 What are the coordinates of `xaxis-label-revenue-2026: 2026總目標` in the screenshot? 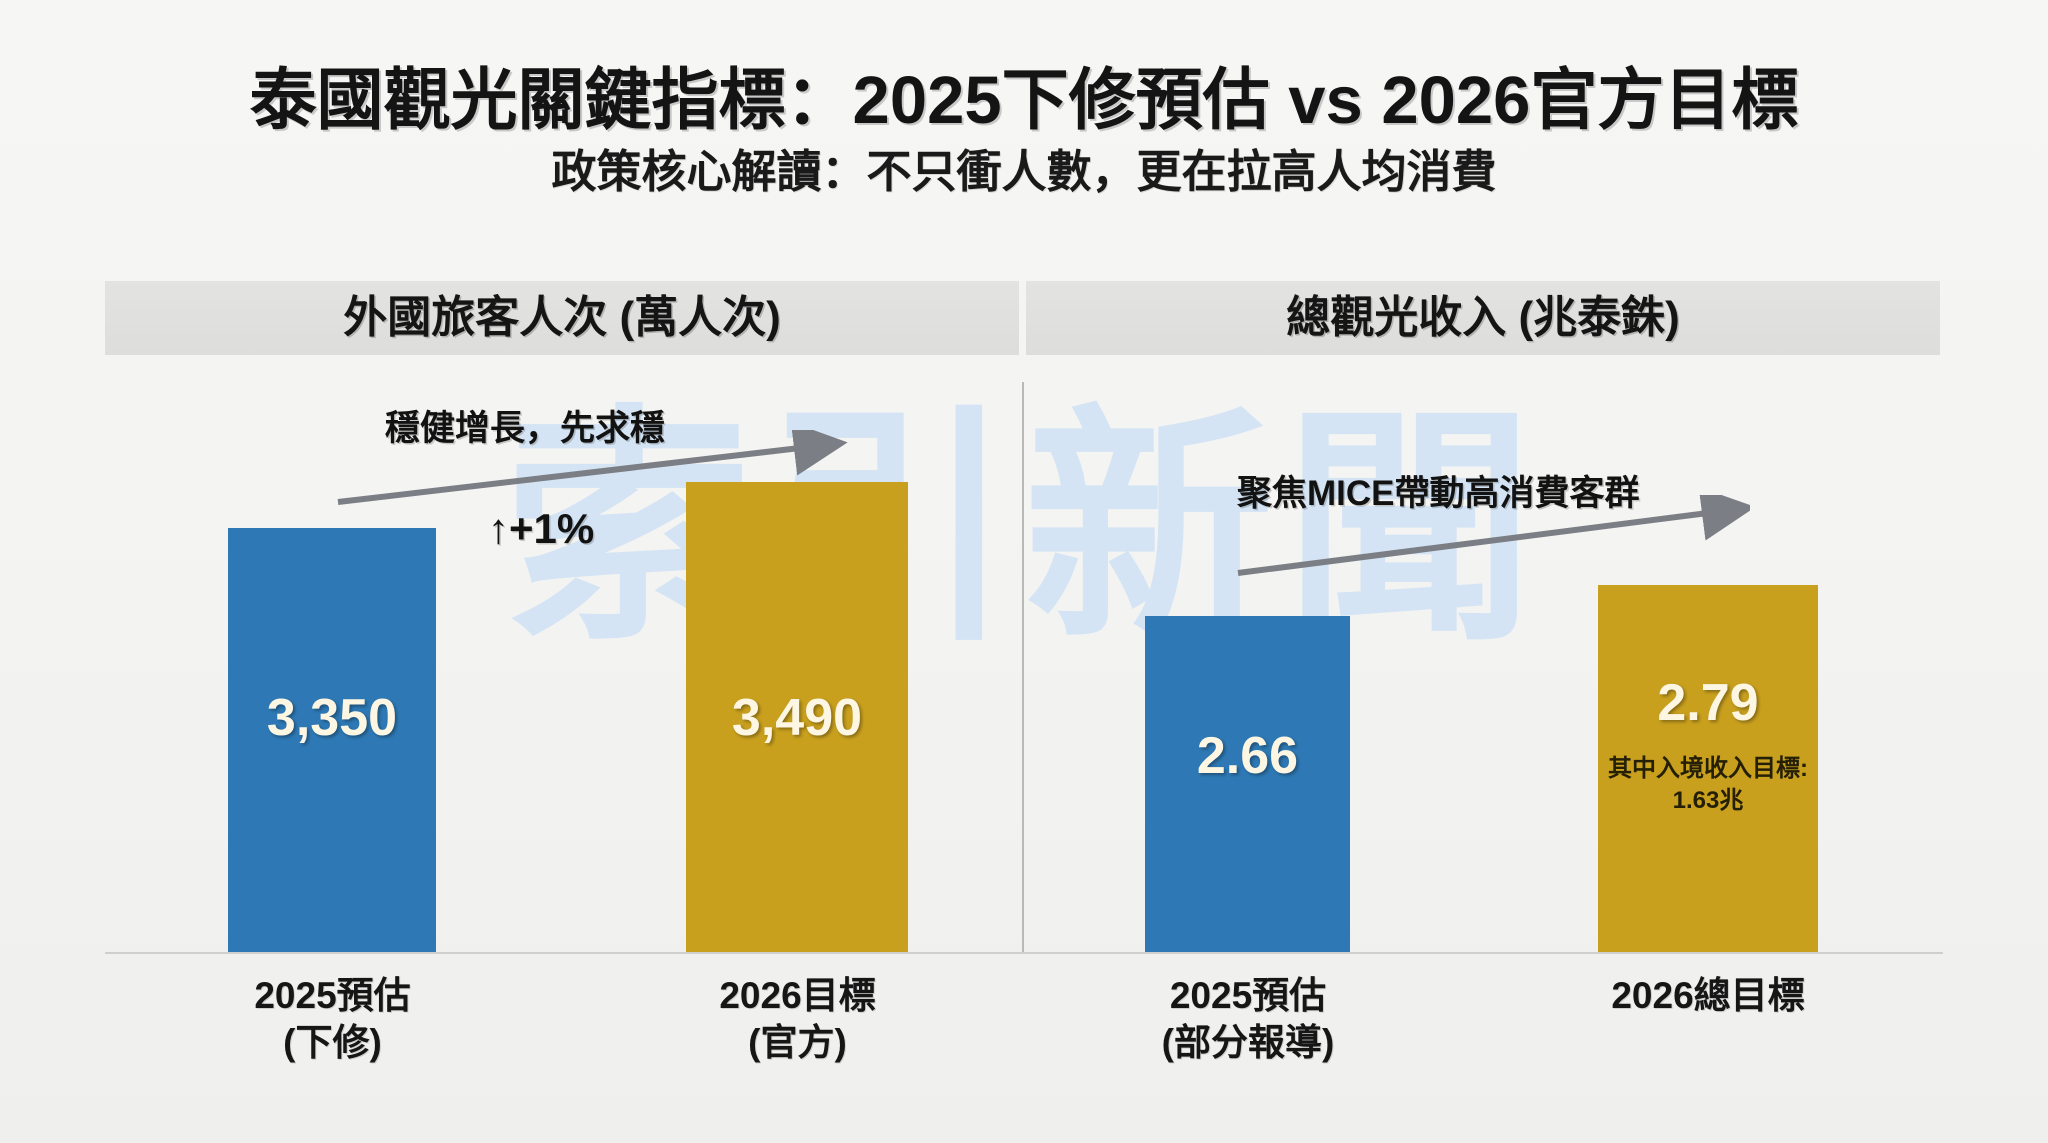 It's located at (1708, 995).